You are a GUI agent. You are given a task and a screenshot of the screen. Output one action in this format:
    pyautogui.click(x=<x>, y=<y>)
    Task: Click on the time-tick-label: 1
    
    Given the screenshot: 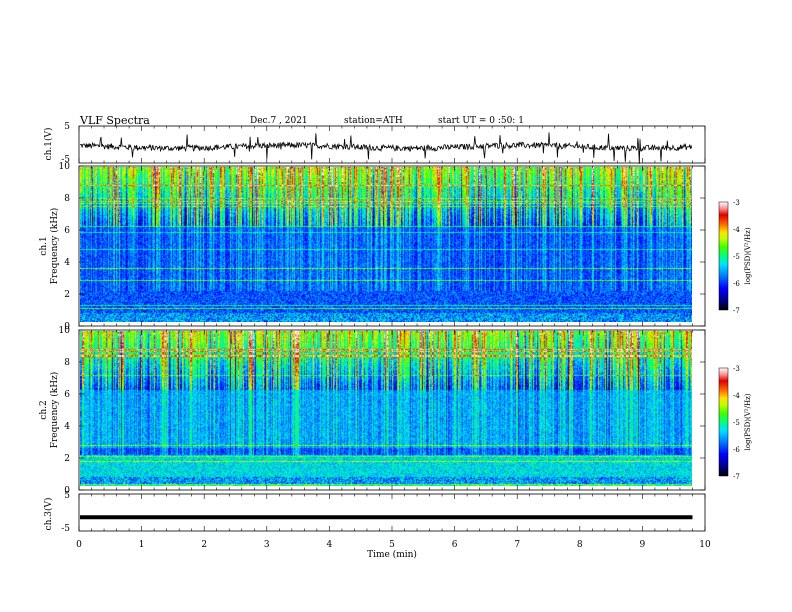 What is the action you would take?
    pyautogui.click(x=142, y=545)
    